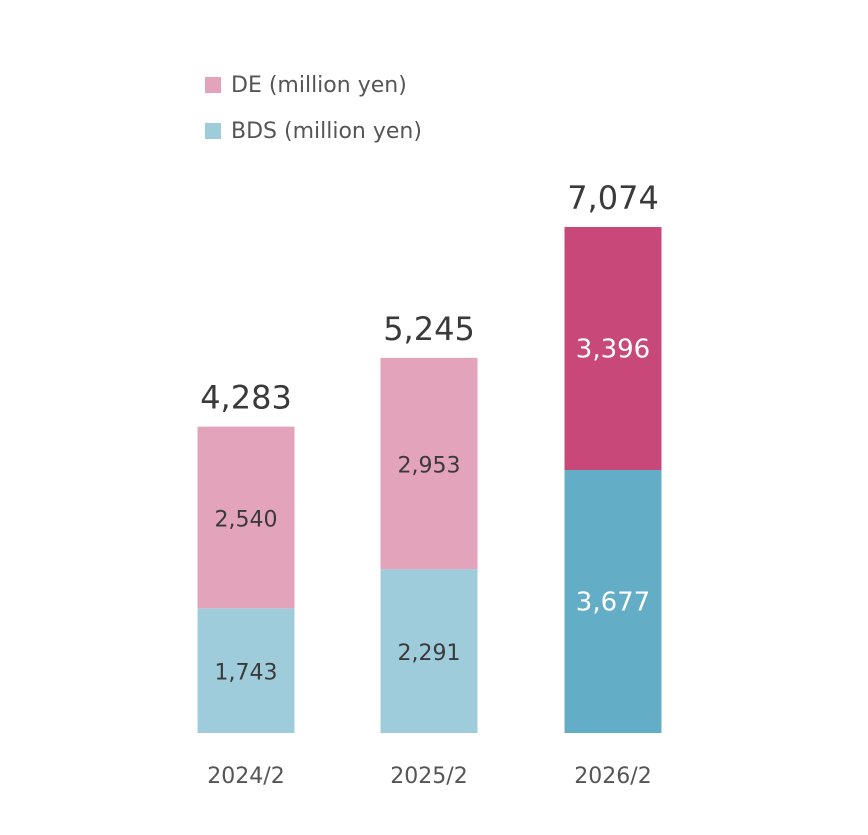 The height and width of the screenshot is (835, 868). What do you see at coordinates (245, 776) in the screenshot?
I see `x-tick-label-0: 2024/2` at bounding box center [245, 776].